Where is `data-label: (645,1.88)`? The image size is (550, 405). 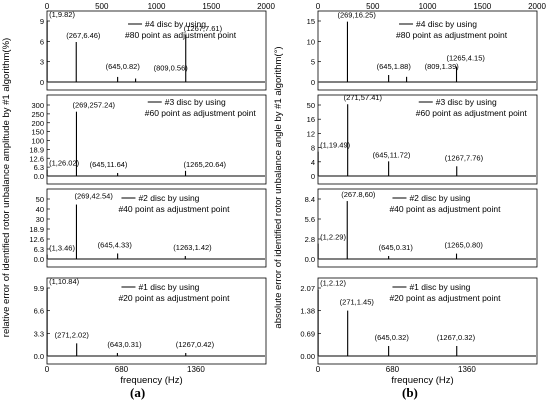
data-label: (645,1.88) is located at coordinates (394, 66).